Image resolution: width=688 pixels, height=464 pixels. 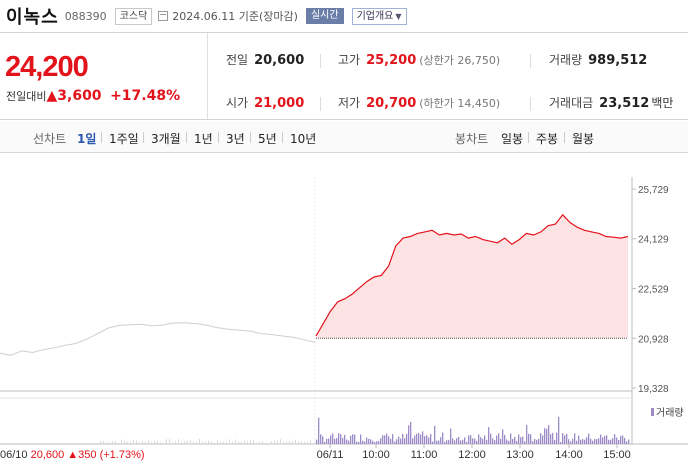 I want to click on low-value: 20,700, so click(x=391, y=103).